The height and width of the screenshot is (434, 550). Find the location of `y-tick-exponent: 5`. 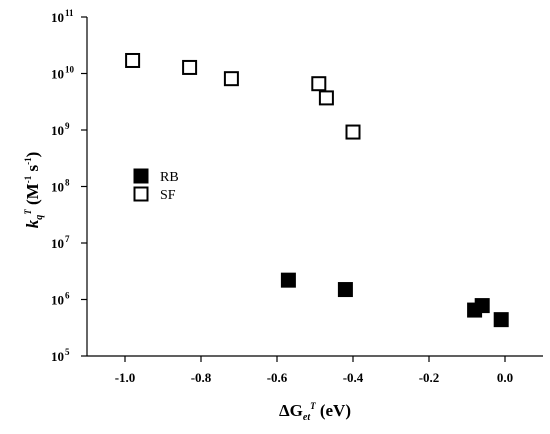

y-tick-exponent: 5 is located at coordinates (67, 352).